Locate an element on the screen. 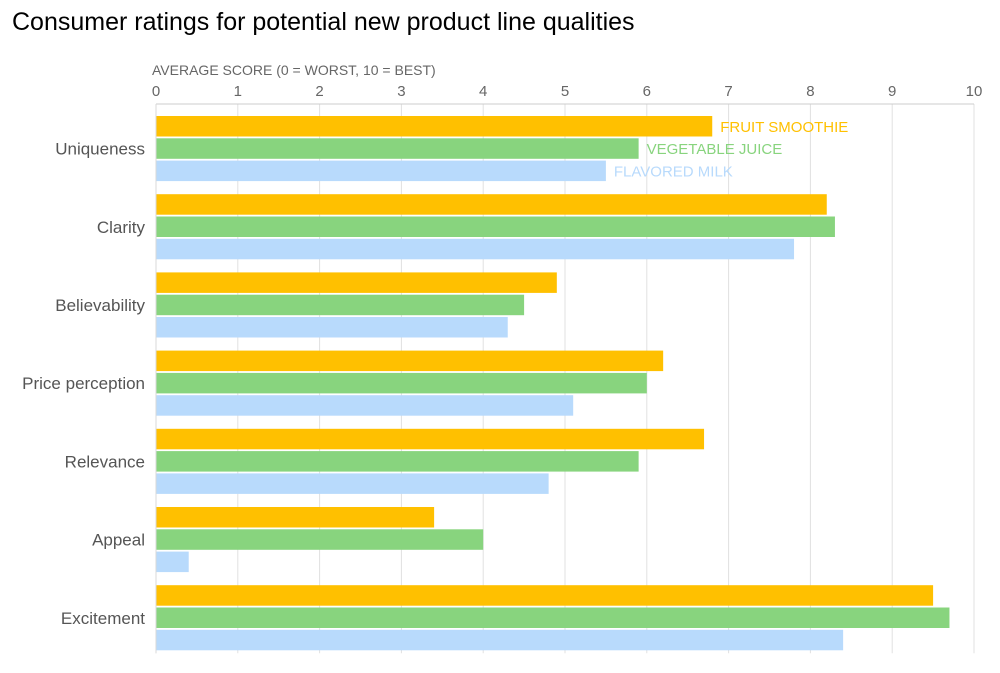  series-label: FRUIT SMOOTHIE is located at coordinates (784, 127).